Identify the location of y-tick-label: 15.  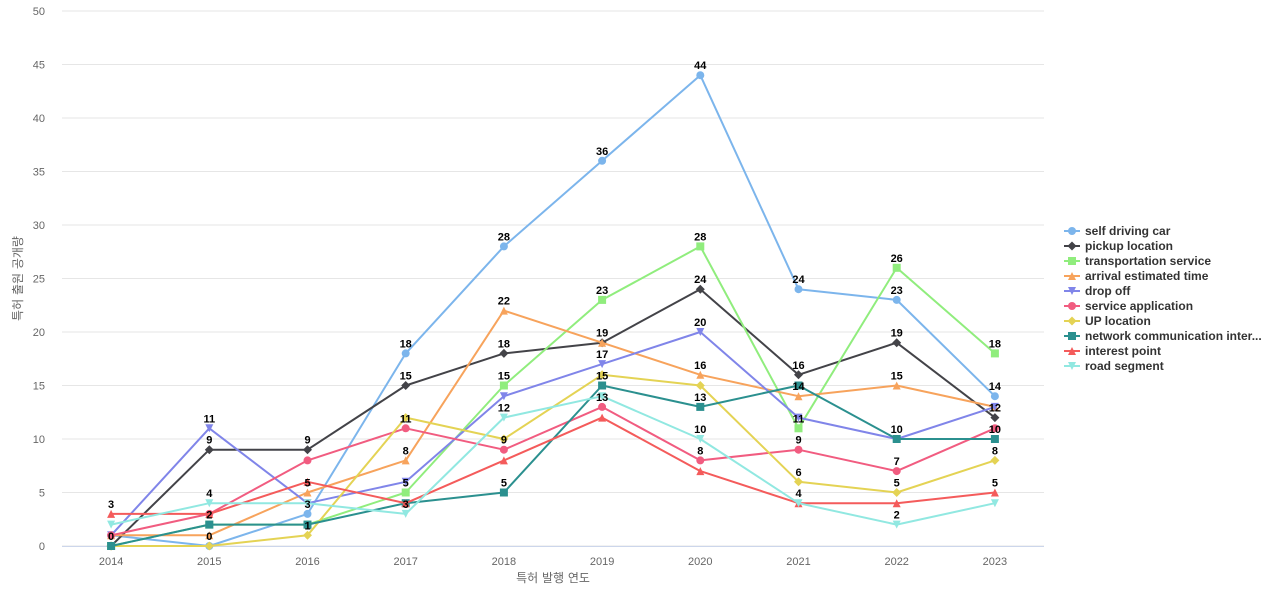
(39, 387).